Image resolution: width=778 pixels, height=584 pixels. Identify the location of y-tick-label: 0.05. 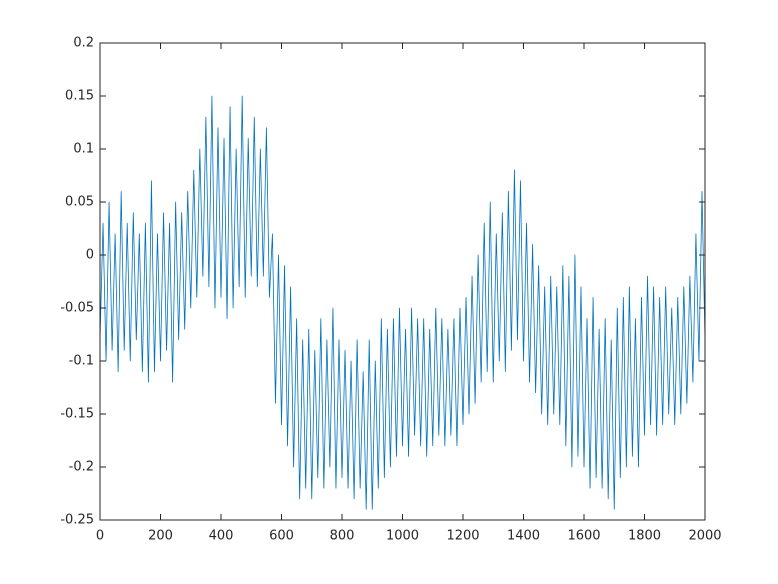
(79, 202).